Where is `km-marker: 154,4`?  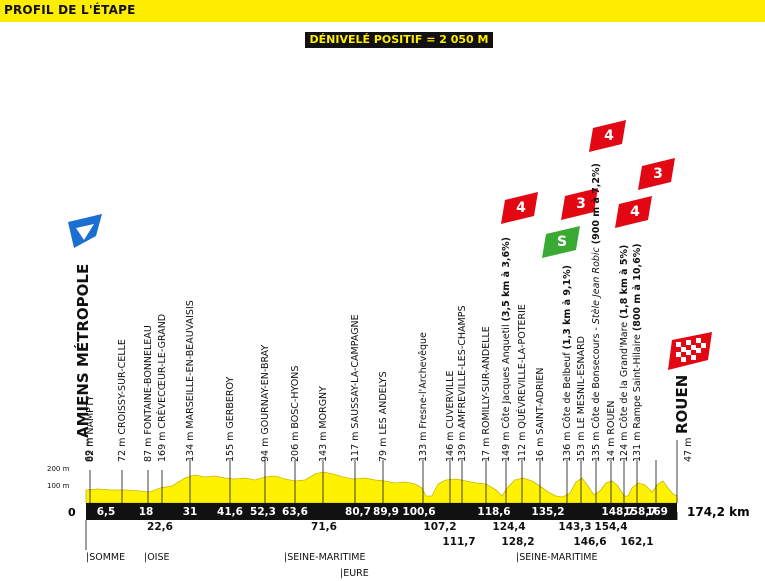 km-marker: 154,4 is located at coordinates (611, 527).